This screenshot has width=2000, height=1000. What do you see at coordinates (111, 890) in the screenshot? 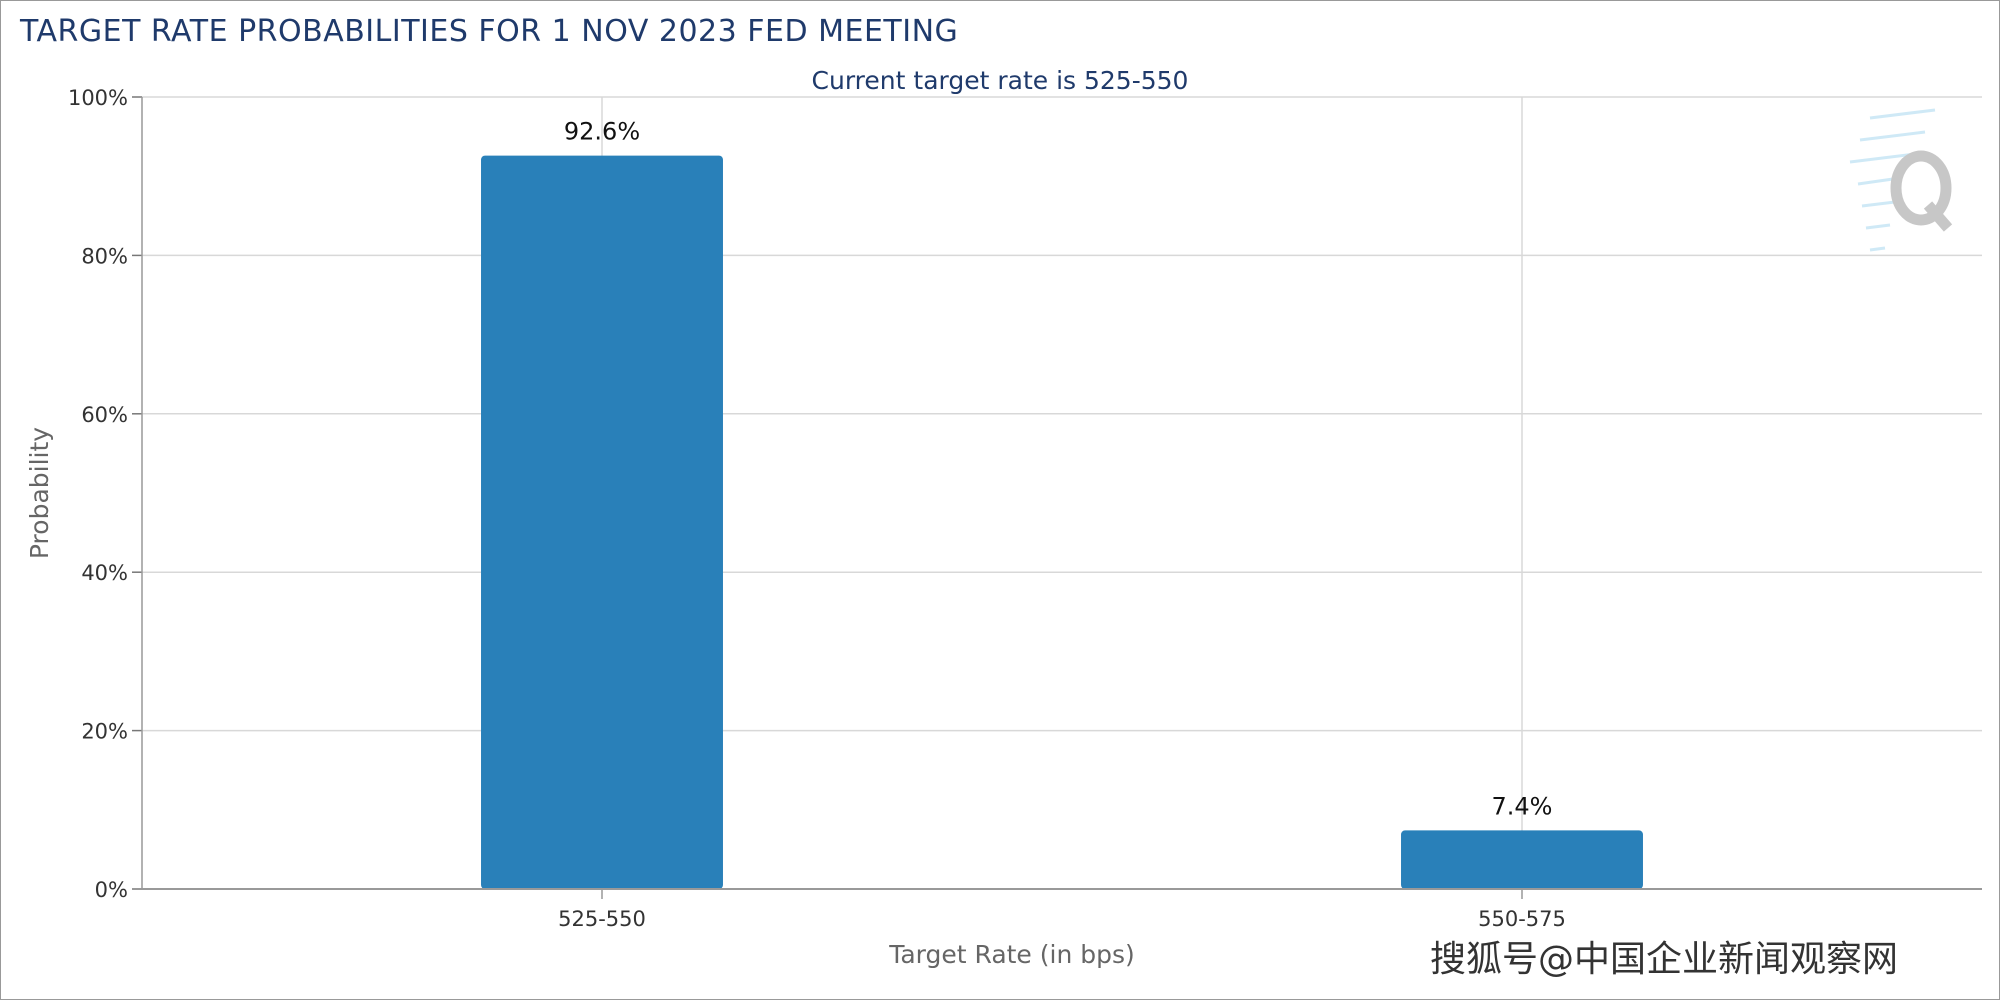
I see `y-tick-label: 0%` at bounding box center [111, 890].